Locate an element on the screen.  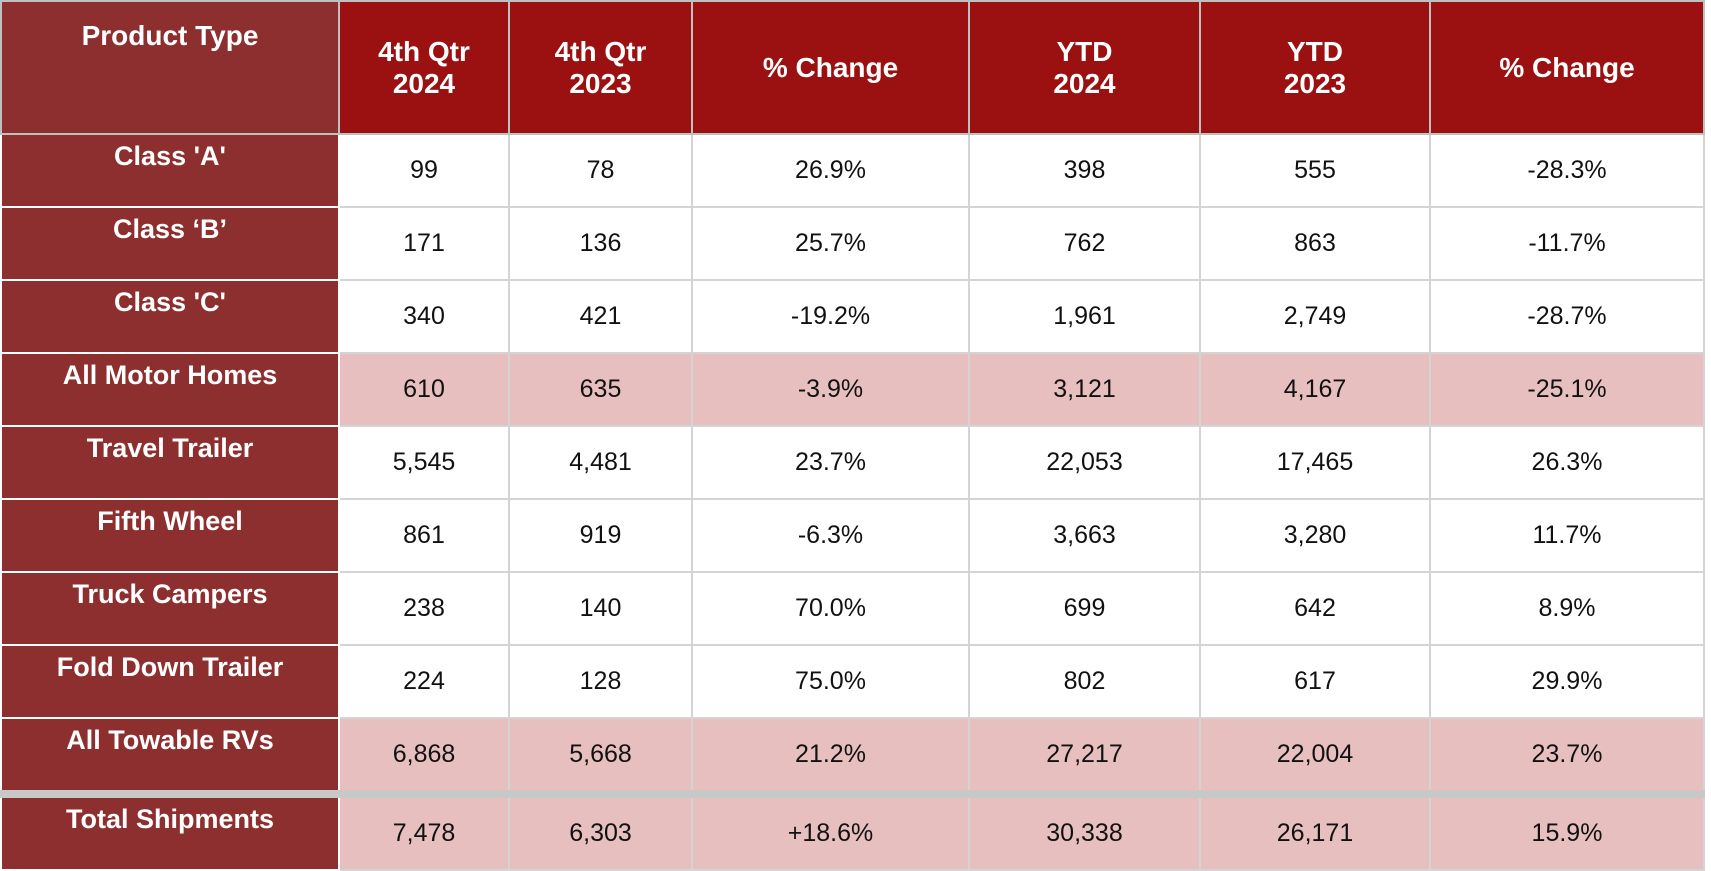
table-row: Fifth Wheel 861 919 -6.3% 3,663 3,280 11.7% is located at coordinates (852, 535).